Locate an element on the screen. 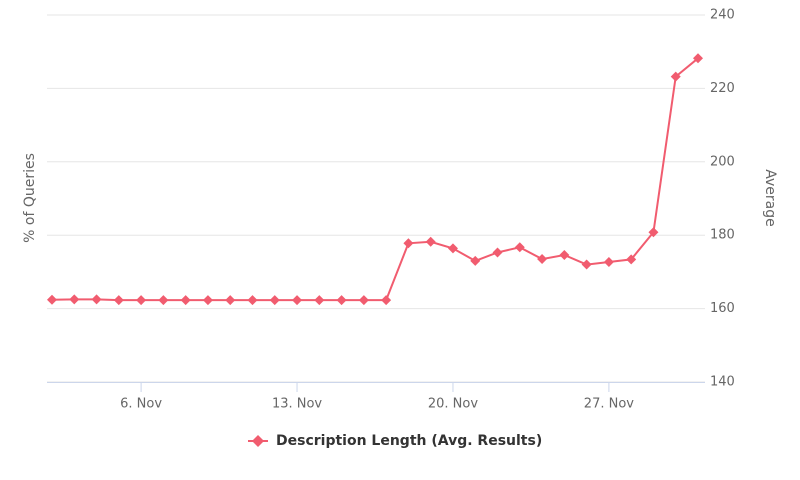  y2-tick-label: 200 is located at coordinates (722, 161).